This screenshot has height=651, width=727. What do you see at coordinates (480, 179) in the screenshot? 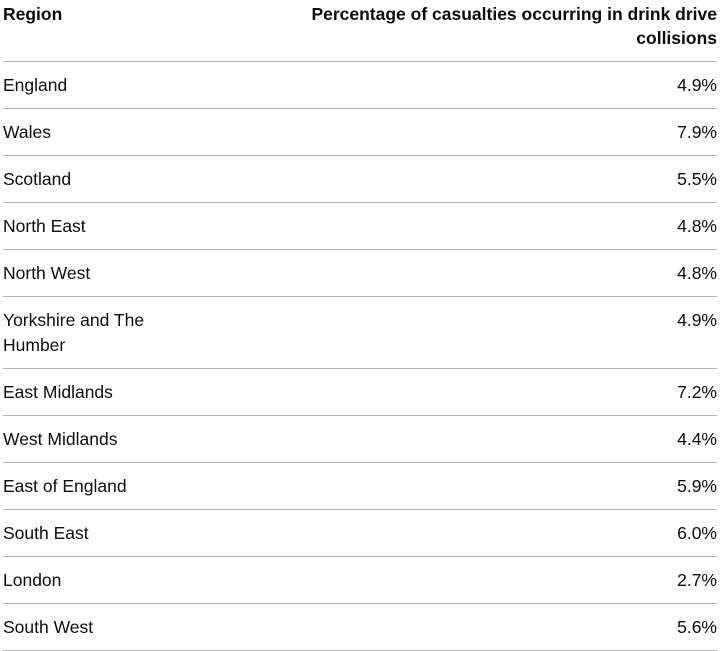
I see `percentage-cell: 5.5%` at bounding box center [480, 179].